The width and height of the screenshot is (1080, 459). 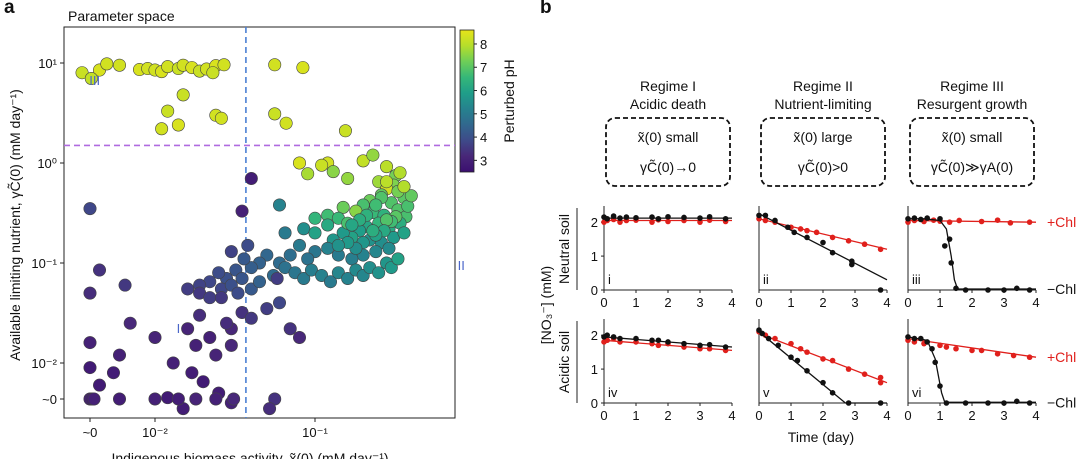 What do you see at coordinates (916, 279) in the screenshot?
I see `panel-index-label: iii` at bounding box center [916, 279].